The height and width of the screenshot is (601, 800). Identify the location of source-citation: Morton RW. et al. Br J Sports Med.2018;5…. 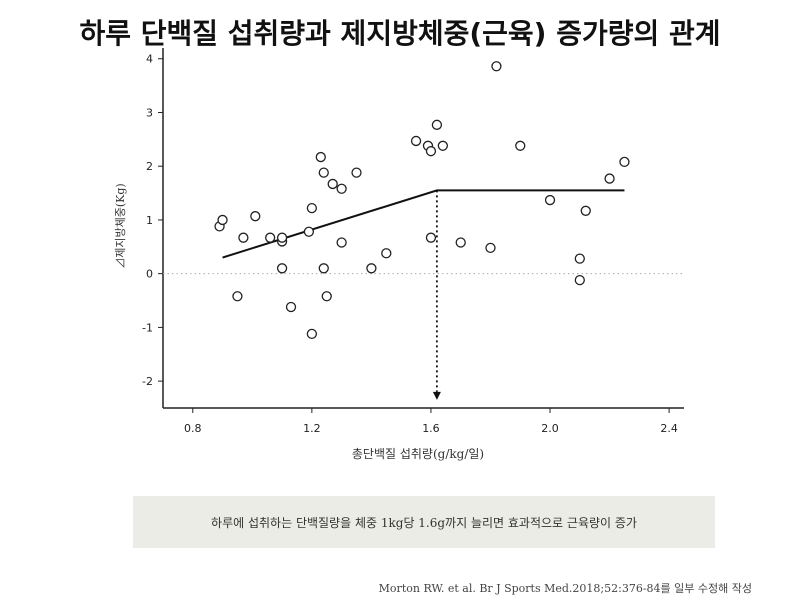
(565, 588).